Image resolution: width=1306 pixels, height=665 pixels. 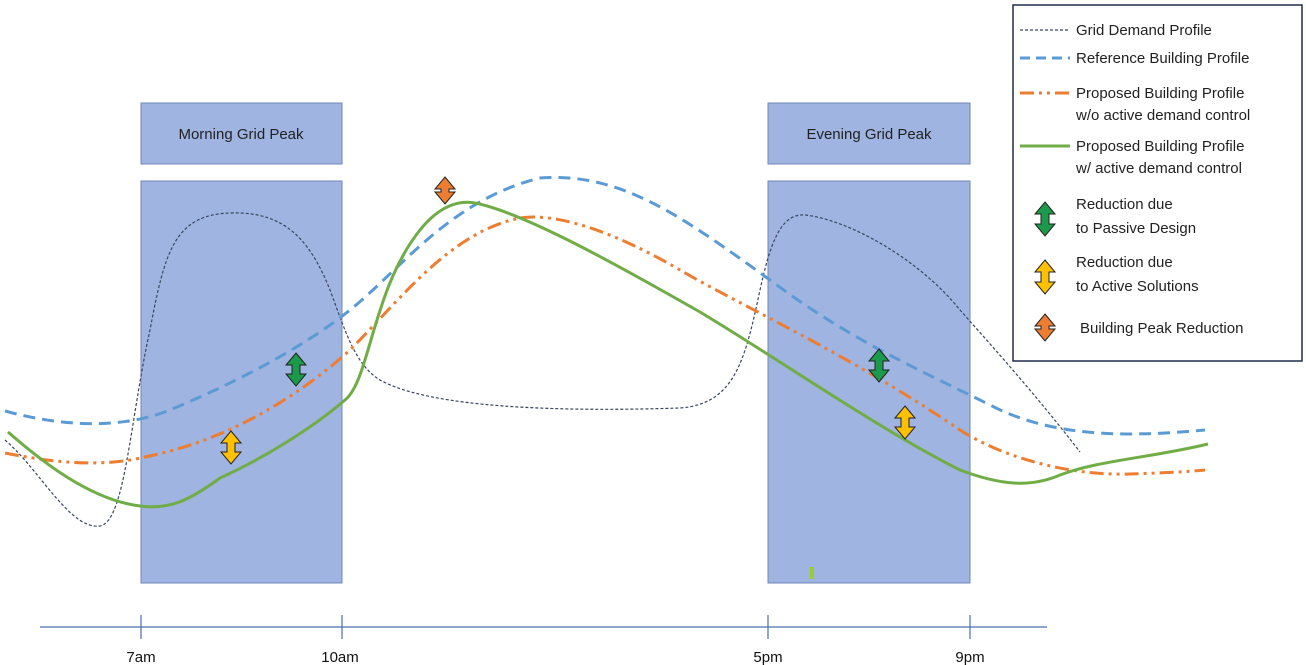 I want to click on legend-active-label-2: to Active Solutions, so click(x=1137, y=286).